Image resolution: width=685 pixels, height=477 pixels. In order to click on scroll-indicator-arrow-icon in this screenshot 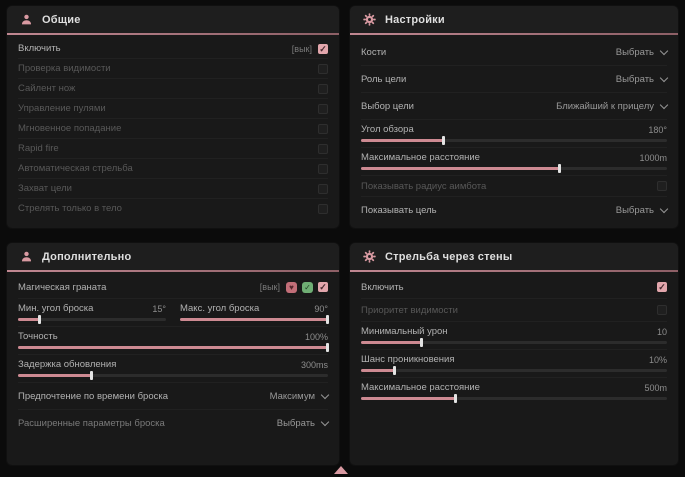, I will do `click(341, 470)`.